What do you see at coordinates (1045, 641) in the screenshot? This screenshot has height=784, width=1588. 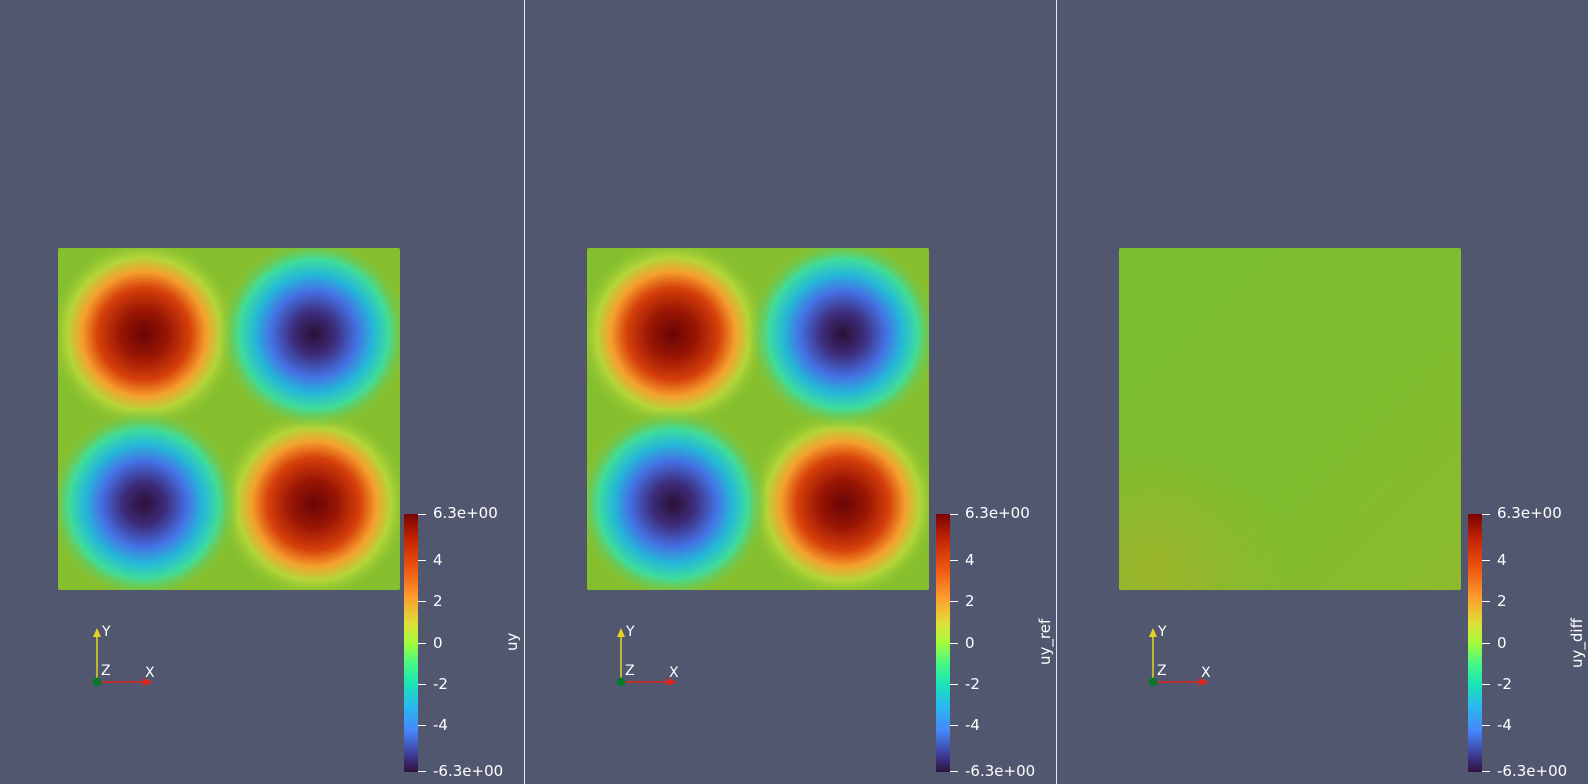 I see `colorbar-title: uy_ref` at bounding box center [1045, 641].